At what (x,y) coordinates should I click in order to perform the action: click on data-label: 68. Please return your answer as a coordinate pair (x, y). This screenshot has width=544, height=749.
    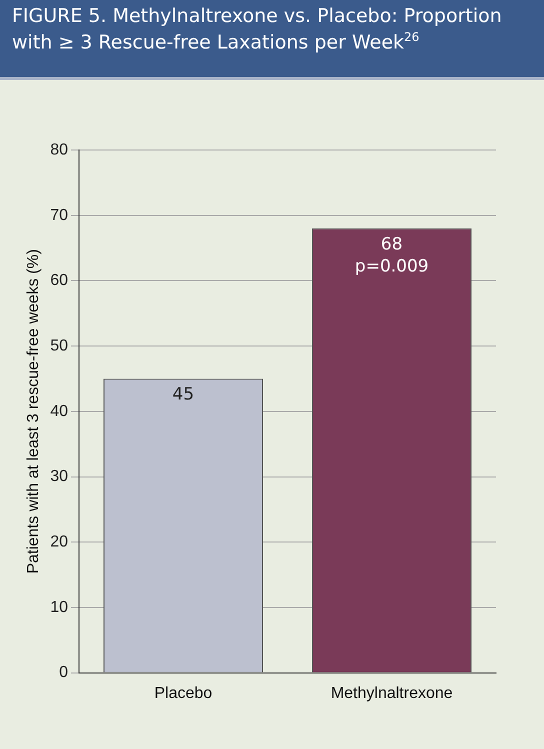
    Looking at the image, I should click on (391, 244).